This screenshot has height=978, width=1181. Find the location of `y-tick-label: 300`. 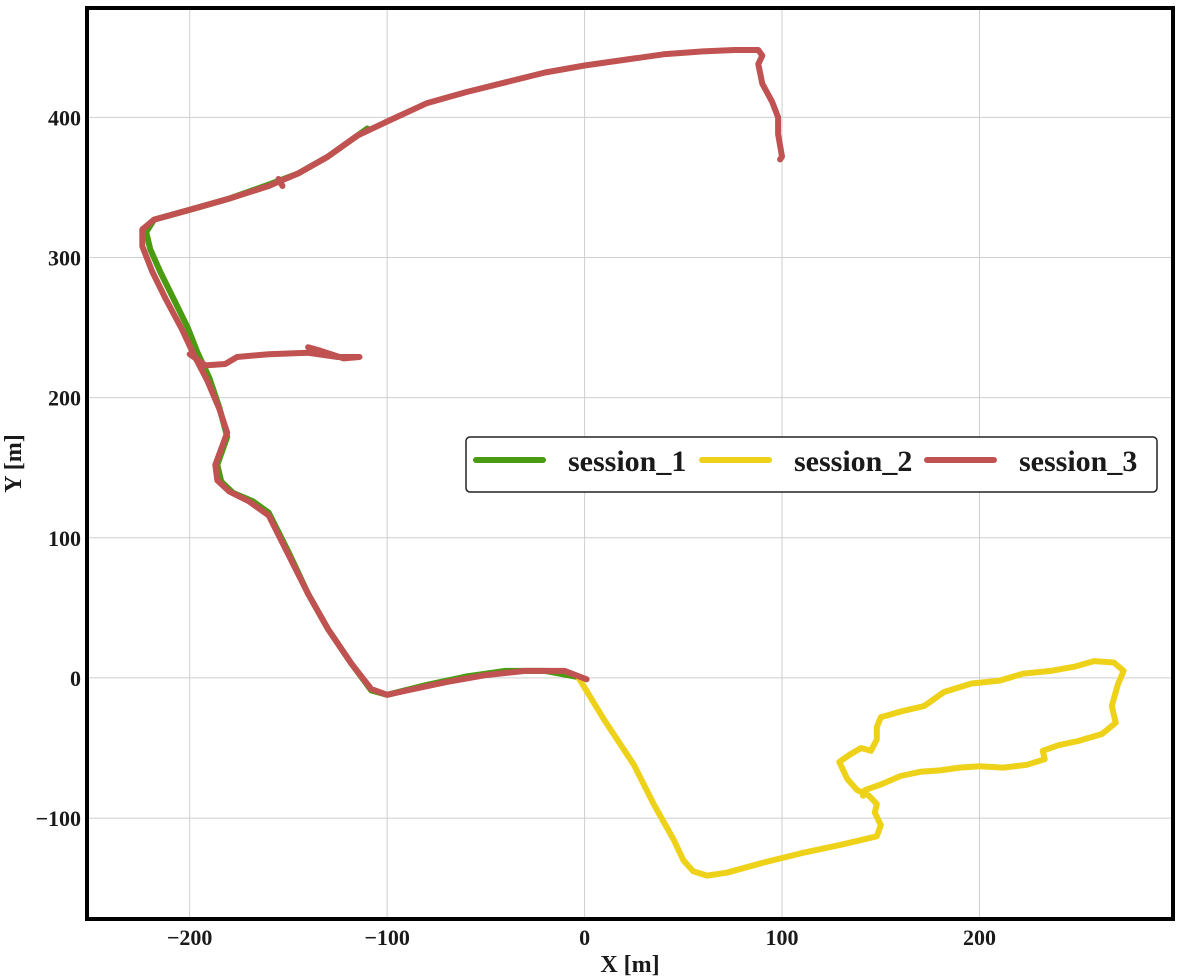

y-tick-label: 300 is located at coordinates (64, 257).